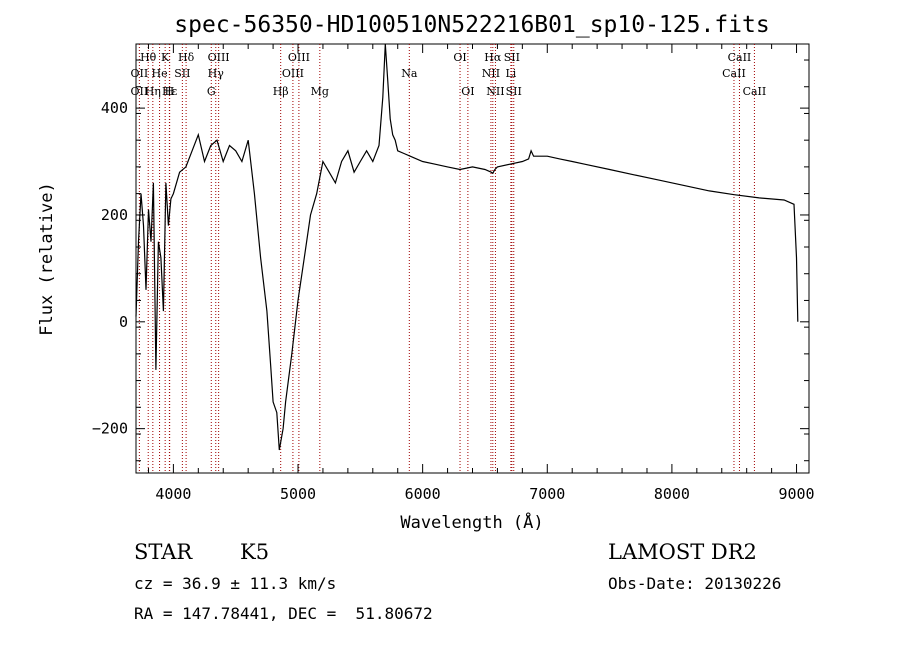  Describe the element at coordinates (47, 259) in the screenshot. I see `y-axis-label: Flux (relative)` at that location.